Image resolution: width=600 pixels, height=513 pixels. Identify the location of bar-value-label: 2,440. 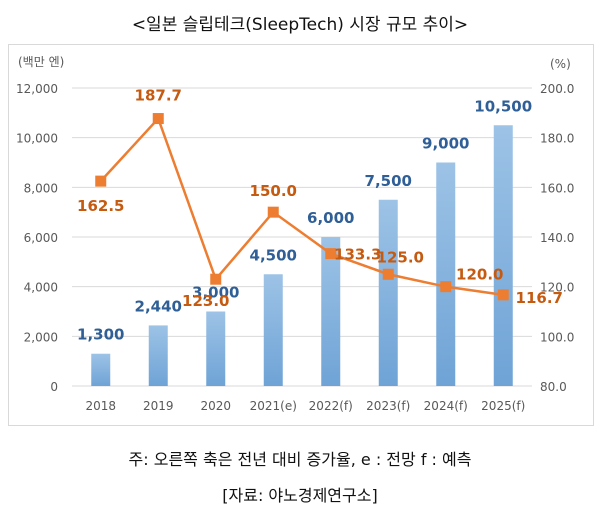
(158, 306).